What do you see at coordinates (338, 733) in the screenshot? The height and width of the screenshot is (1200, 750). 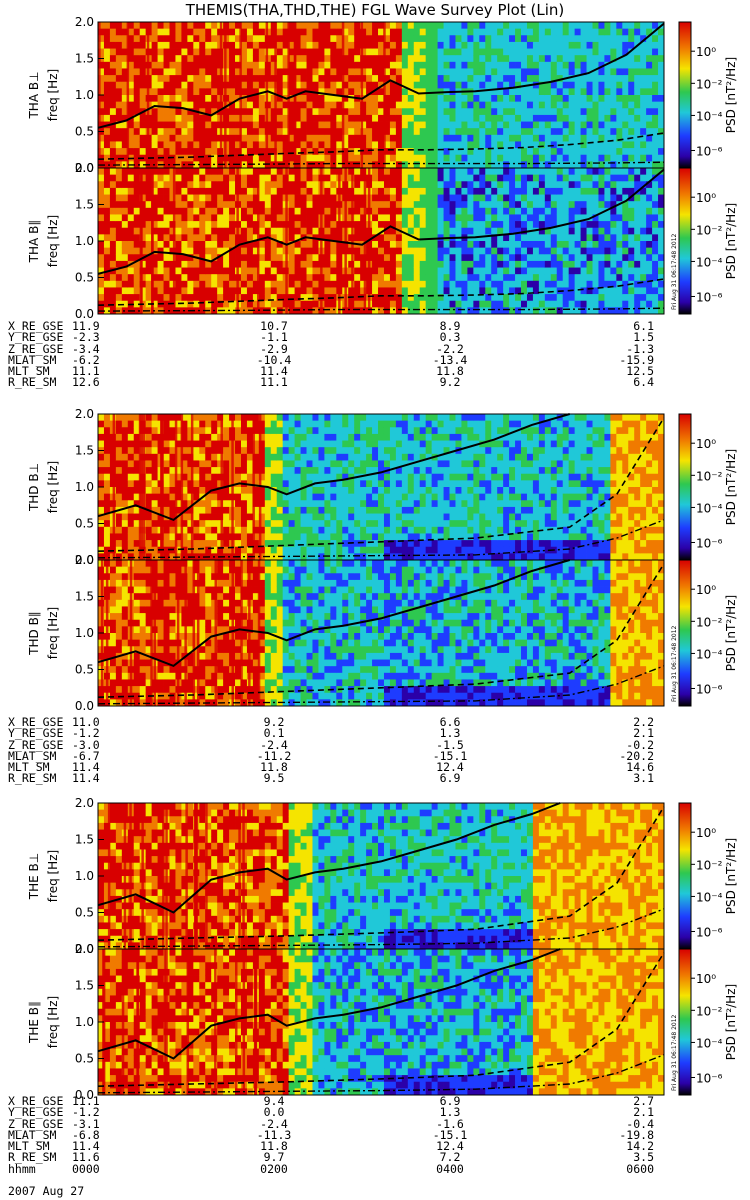 I see `ephemeris-row: Y_RE_GSE -1.2 0.1 1.3 2.1` at bounding box center [338, 733].